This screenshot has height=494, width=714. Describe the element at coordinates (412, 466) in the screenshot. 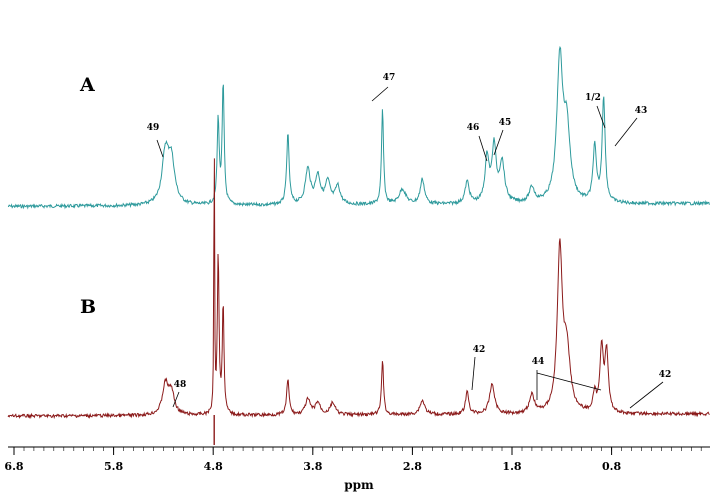

I see `x-tick-label-2.8: 2.8` at that location.